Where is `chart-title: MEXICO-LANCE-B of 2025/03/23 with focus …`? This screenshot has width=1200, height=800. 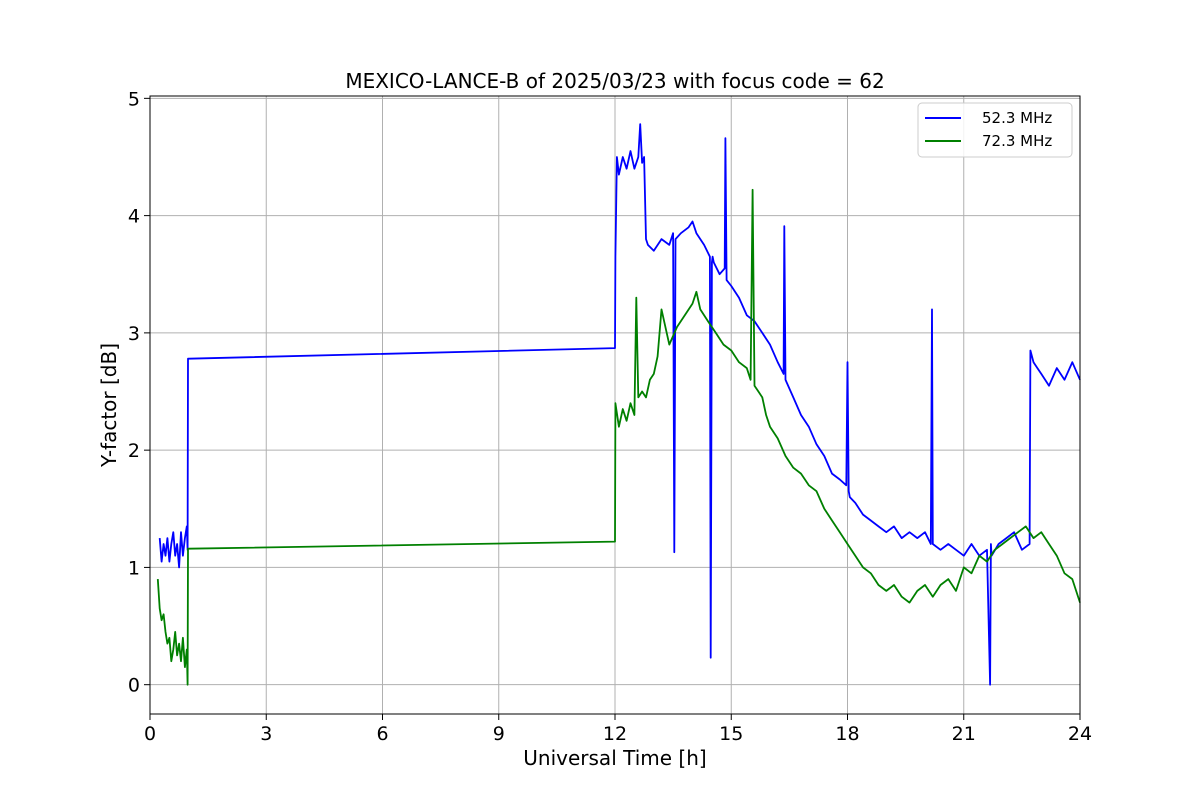
chart-title: MEXICO-LANCE-B of 2025/03/23 with focus … is located at coordinates (614, 81).